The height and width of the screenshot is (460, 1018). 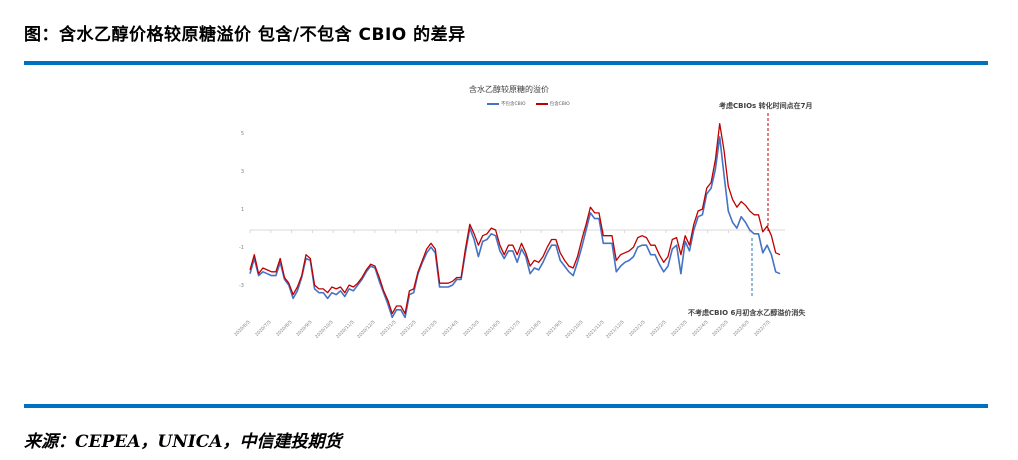 What do you see at coordinates (241, 286) in the screenshot?
I see `y-tick-label: -3` at bounding box center [241, 286].